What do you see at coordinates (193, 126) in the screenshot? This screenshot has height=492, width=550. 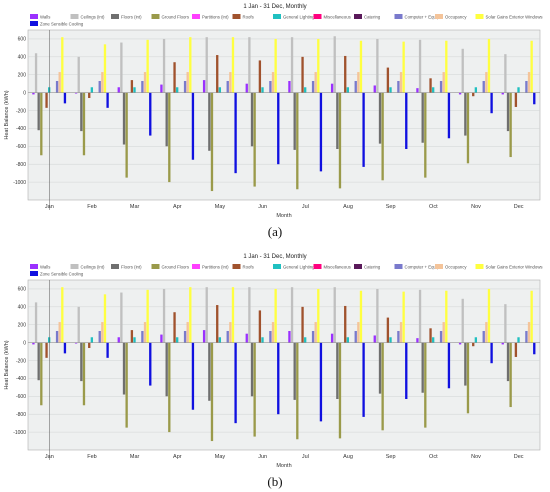 I see `bar-zone-sensible-cooling-apr` at bounding box center [193, 126].